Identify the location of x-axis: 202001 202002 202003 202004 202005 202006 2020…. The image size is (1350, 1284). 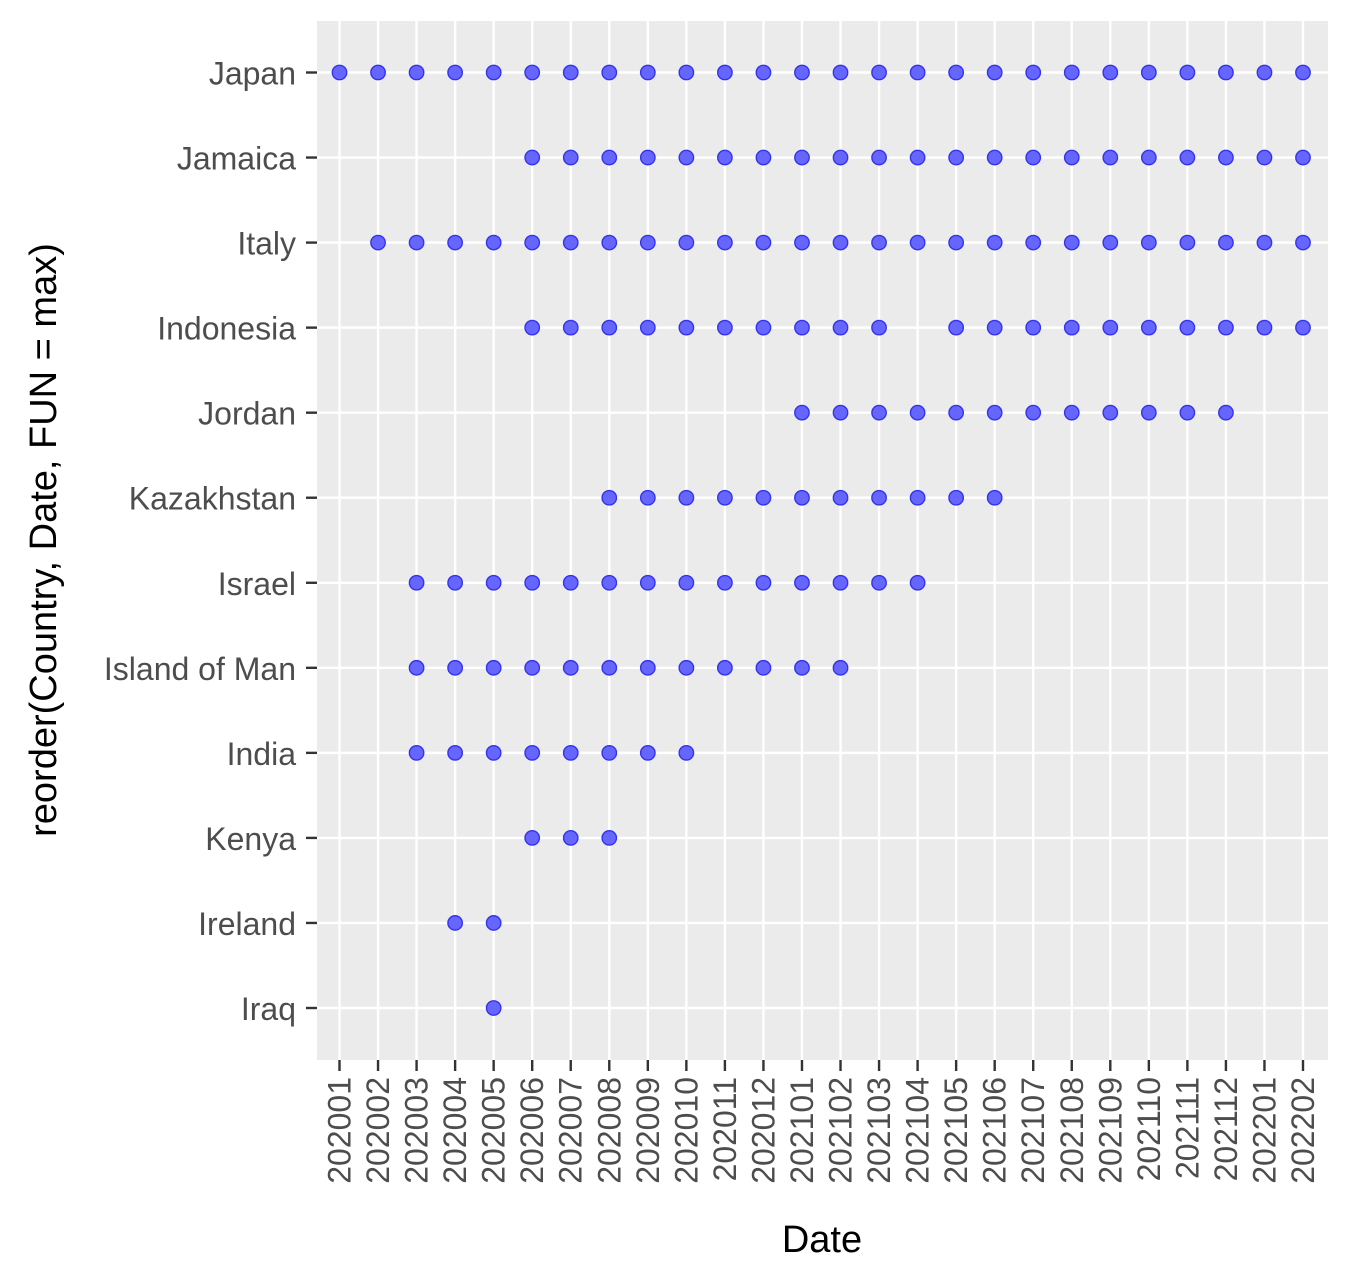
(821, 1122).